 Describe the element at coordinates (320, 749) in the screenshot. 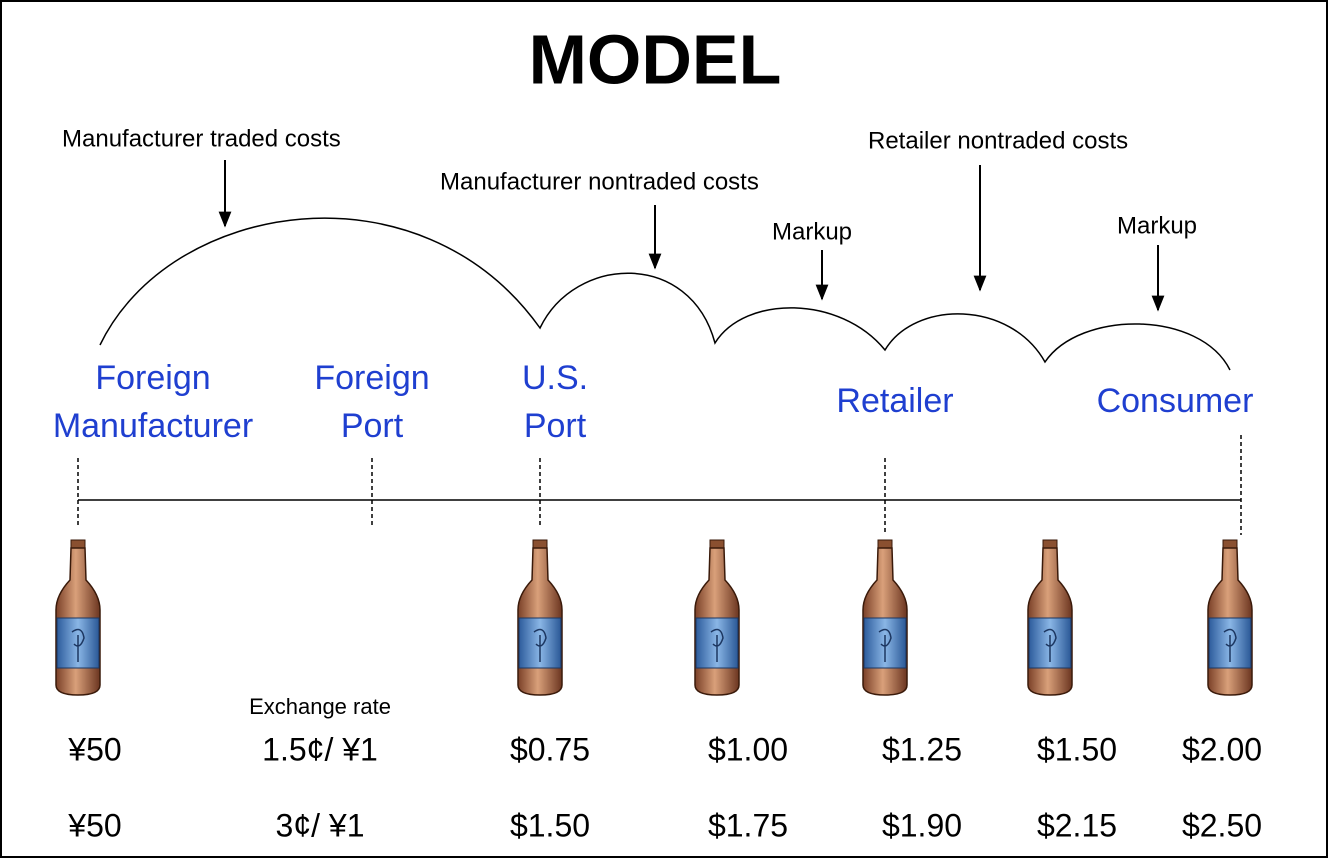

I see `price: 1.5¢/ ¥1` at that location.